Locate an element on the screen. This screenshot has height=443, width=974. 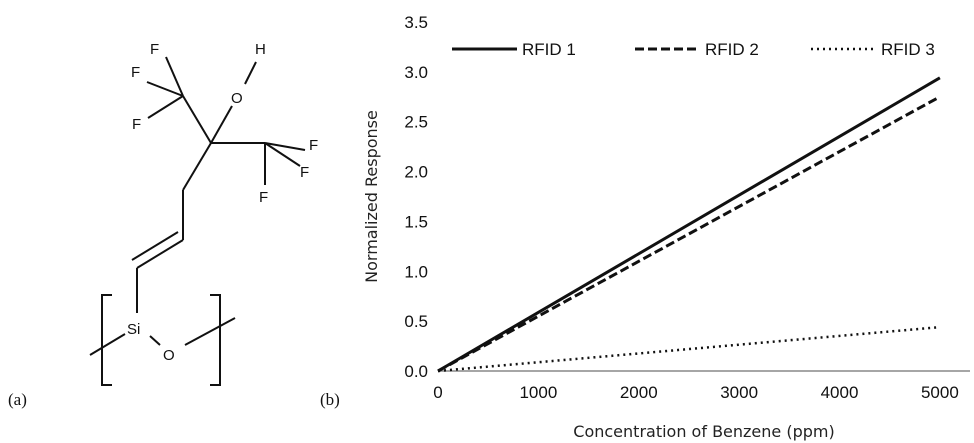
bond-o-h is located at coordinates (250, 73).